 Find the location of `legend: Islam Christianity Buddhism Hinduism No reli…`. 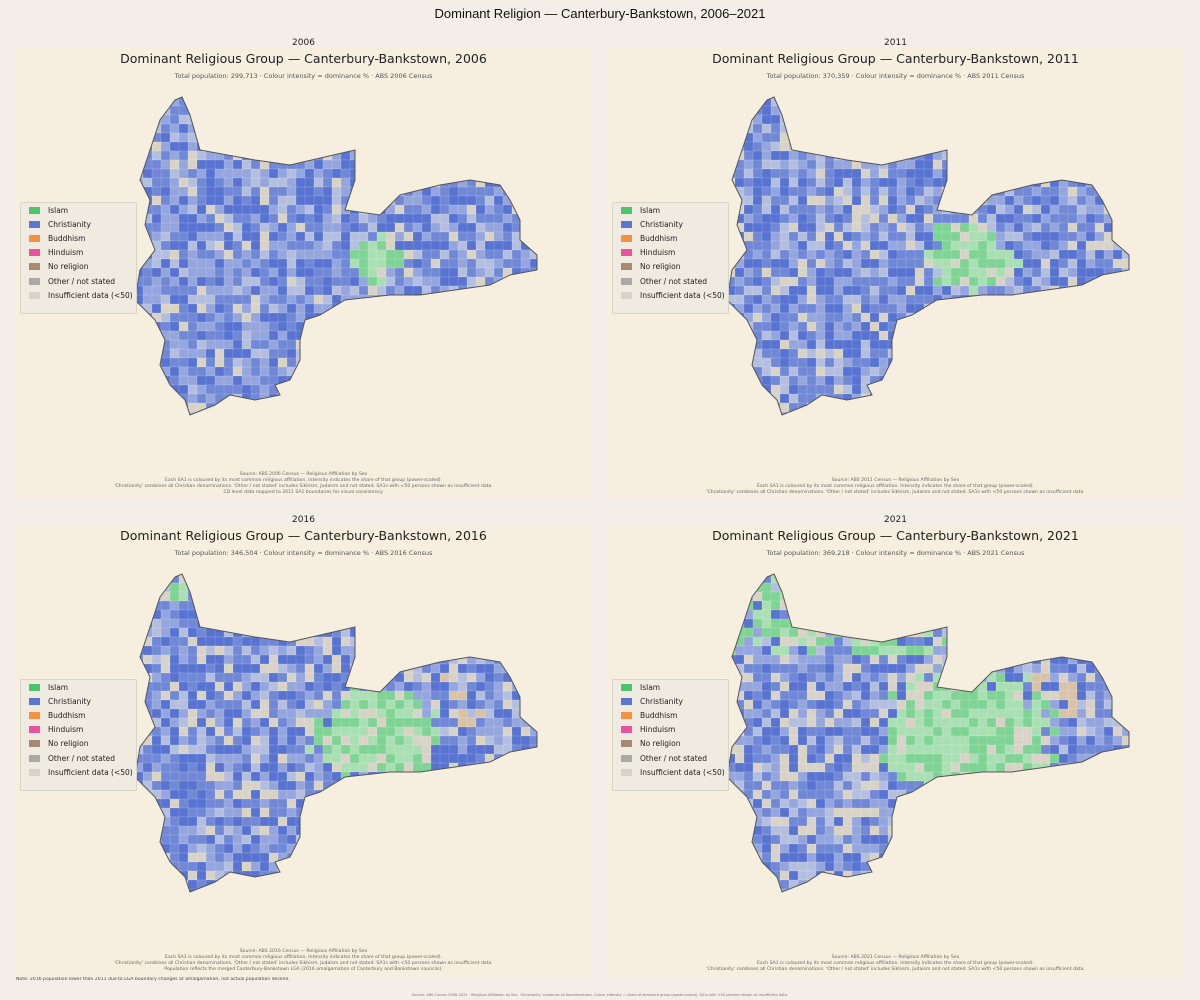

legend: Islam Christianity Buddhism Hinduism No reli… is located at coordinates (78, 258).